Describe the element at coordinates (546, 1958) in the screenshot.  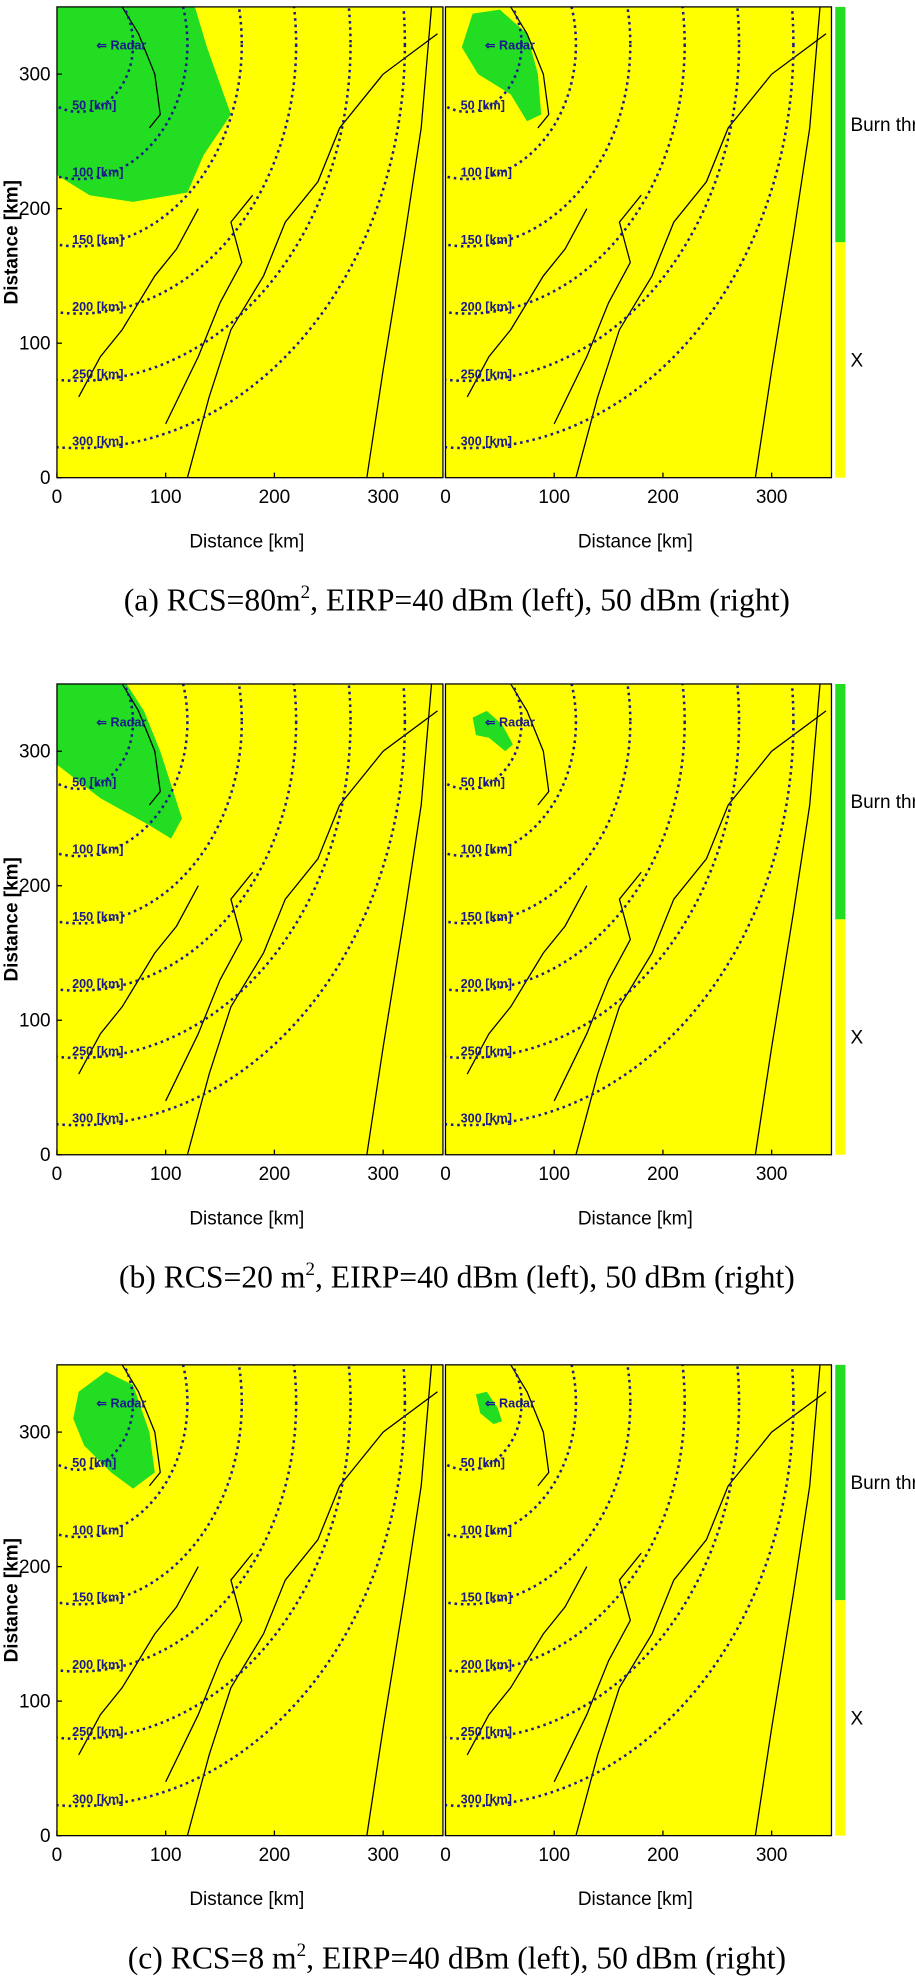
I see `caption-text: , EIRP=40 dBm (left), 50 dBm (right)` at that location.